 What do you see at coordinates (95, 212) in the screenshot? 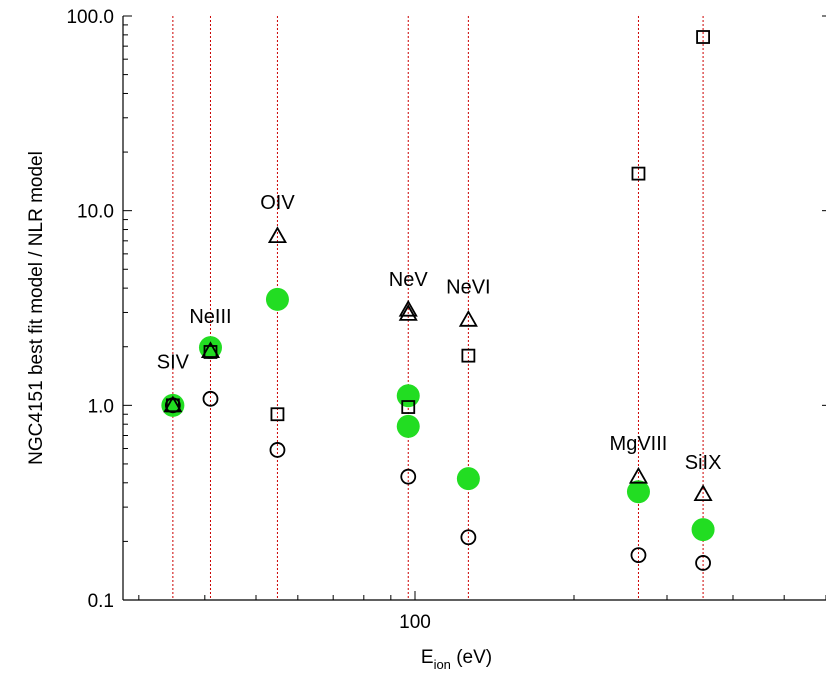
I see `y-tick-label: 10.0` at bounding box center [95, 212].